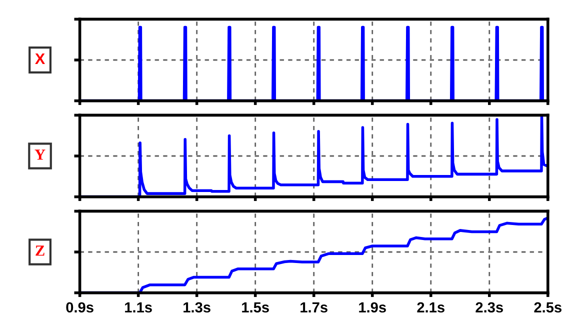  What do you see at coordinates (372, 307) in the screenshot?
I see `x-tick-label: 1.9s` at bounding box center [372, 307].